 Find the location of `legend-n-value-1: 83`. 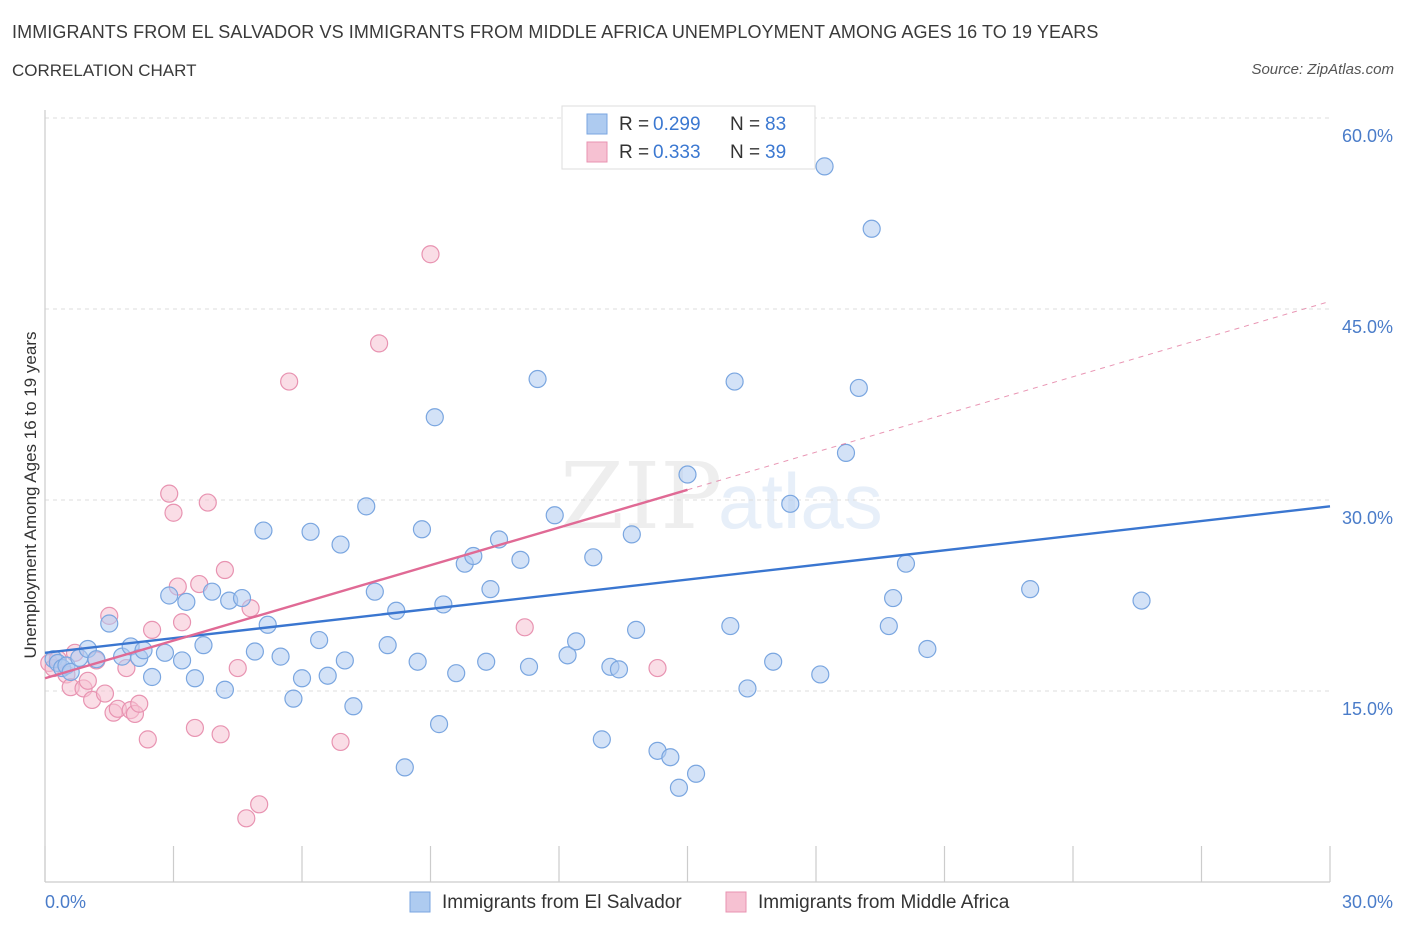

legend-n-value-1: 83 is located at coordinates (775, 124).